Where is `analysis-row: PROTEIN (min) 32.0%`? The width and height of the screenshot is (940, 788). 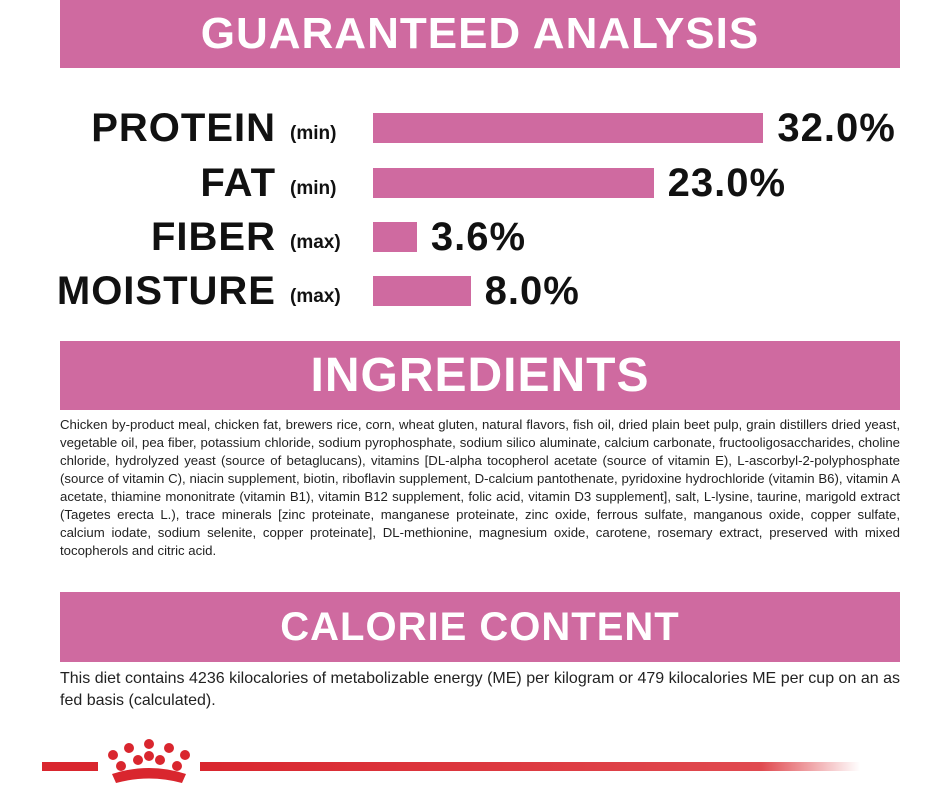 analysis-row: PROTEIN (min) 32.0% is located at coordinates (470, 128).